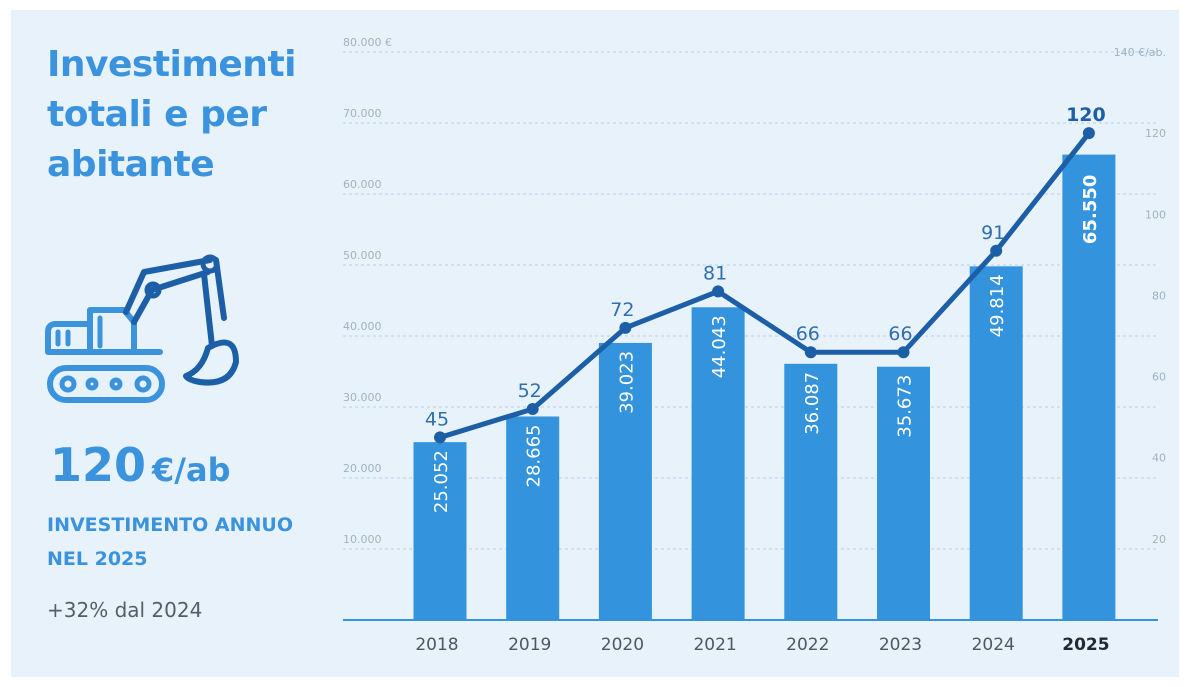  I want to click on y-left-tick-label: 70.000, so click(362, 113).